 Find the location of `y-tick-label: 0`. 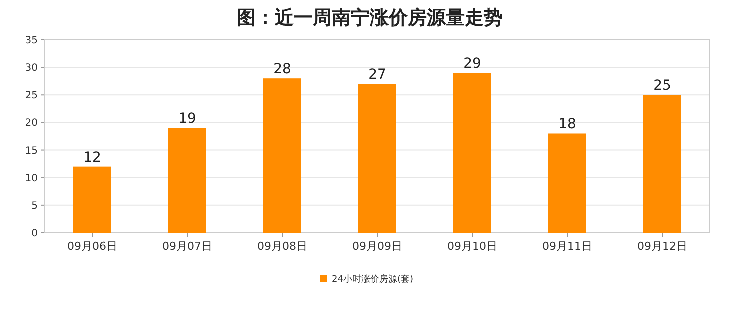

y-tick-label: 0 is located at coordinates (35, 234).